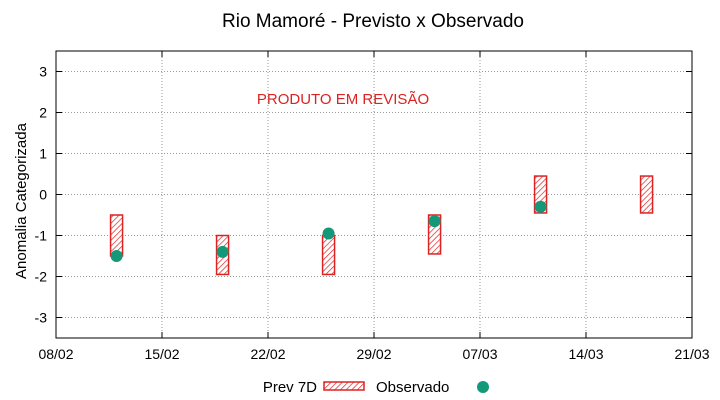 The width and height of the screenshot is (720, 400). Describe the element at coordinates (290, 387) in the screenshot. I see `legend-label-prev7d: Prev 7D` at that location.